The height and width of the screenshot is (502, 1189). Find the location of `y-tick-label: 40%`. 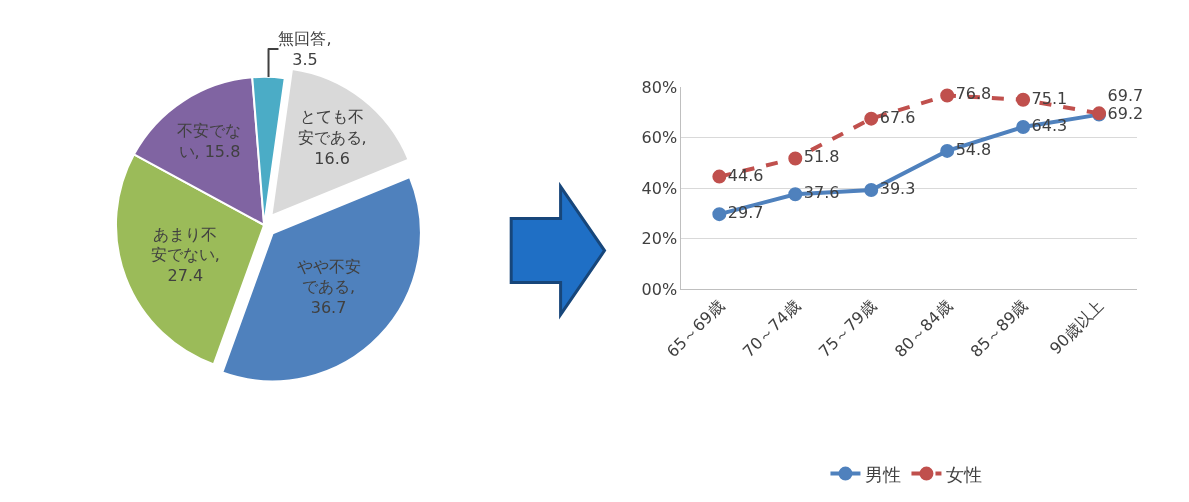

y-tick-label: 40% is located at coordinates (659, 188).